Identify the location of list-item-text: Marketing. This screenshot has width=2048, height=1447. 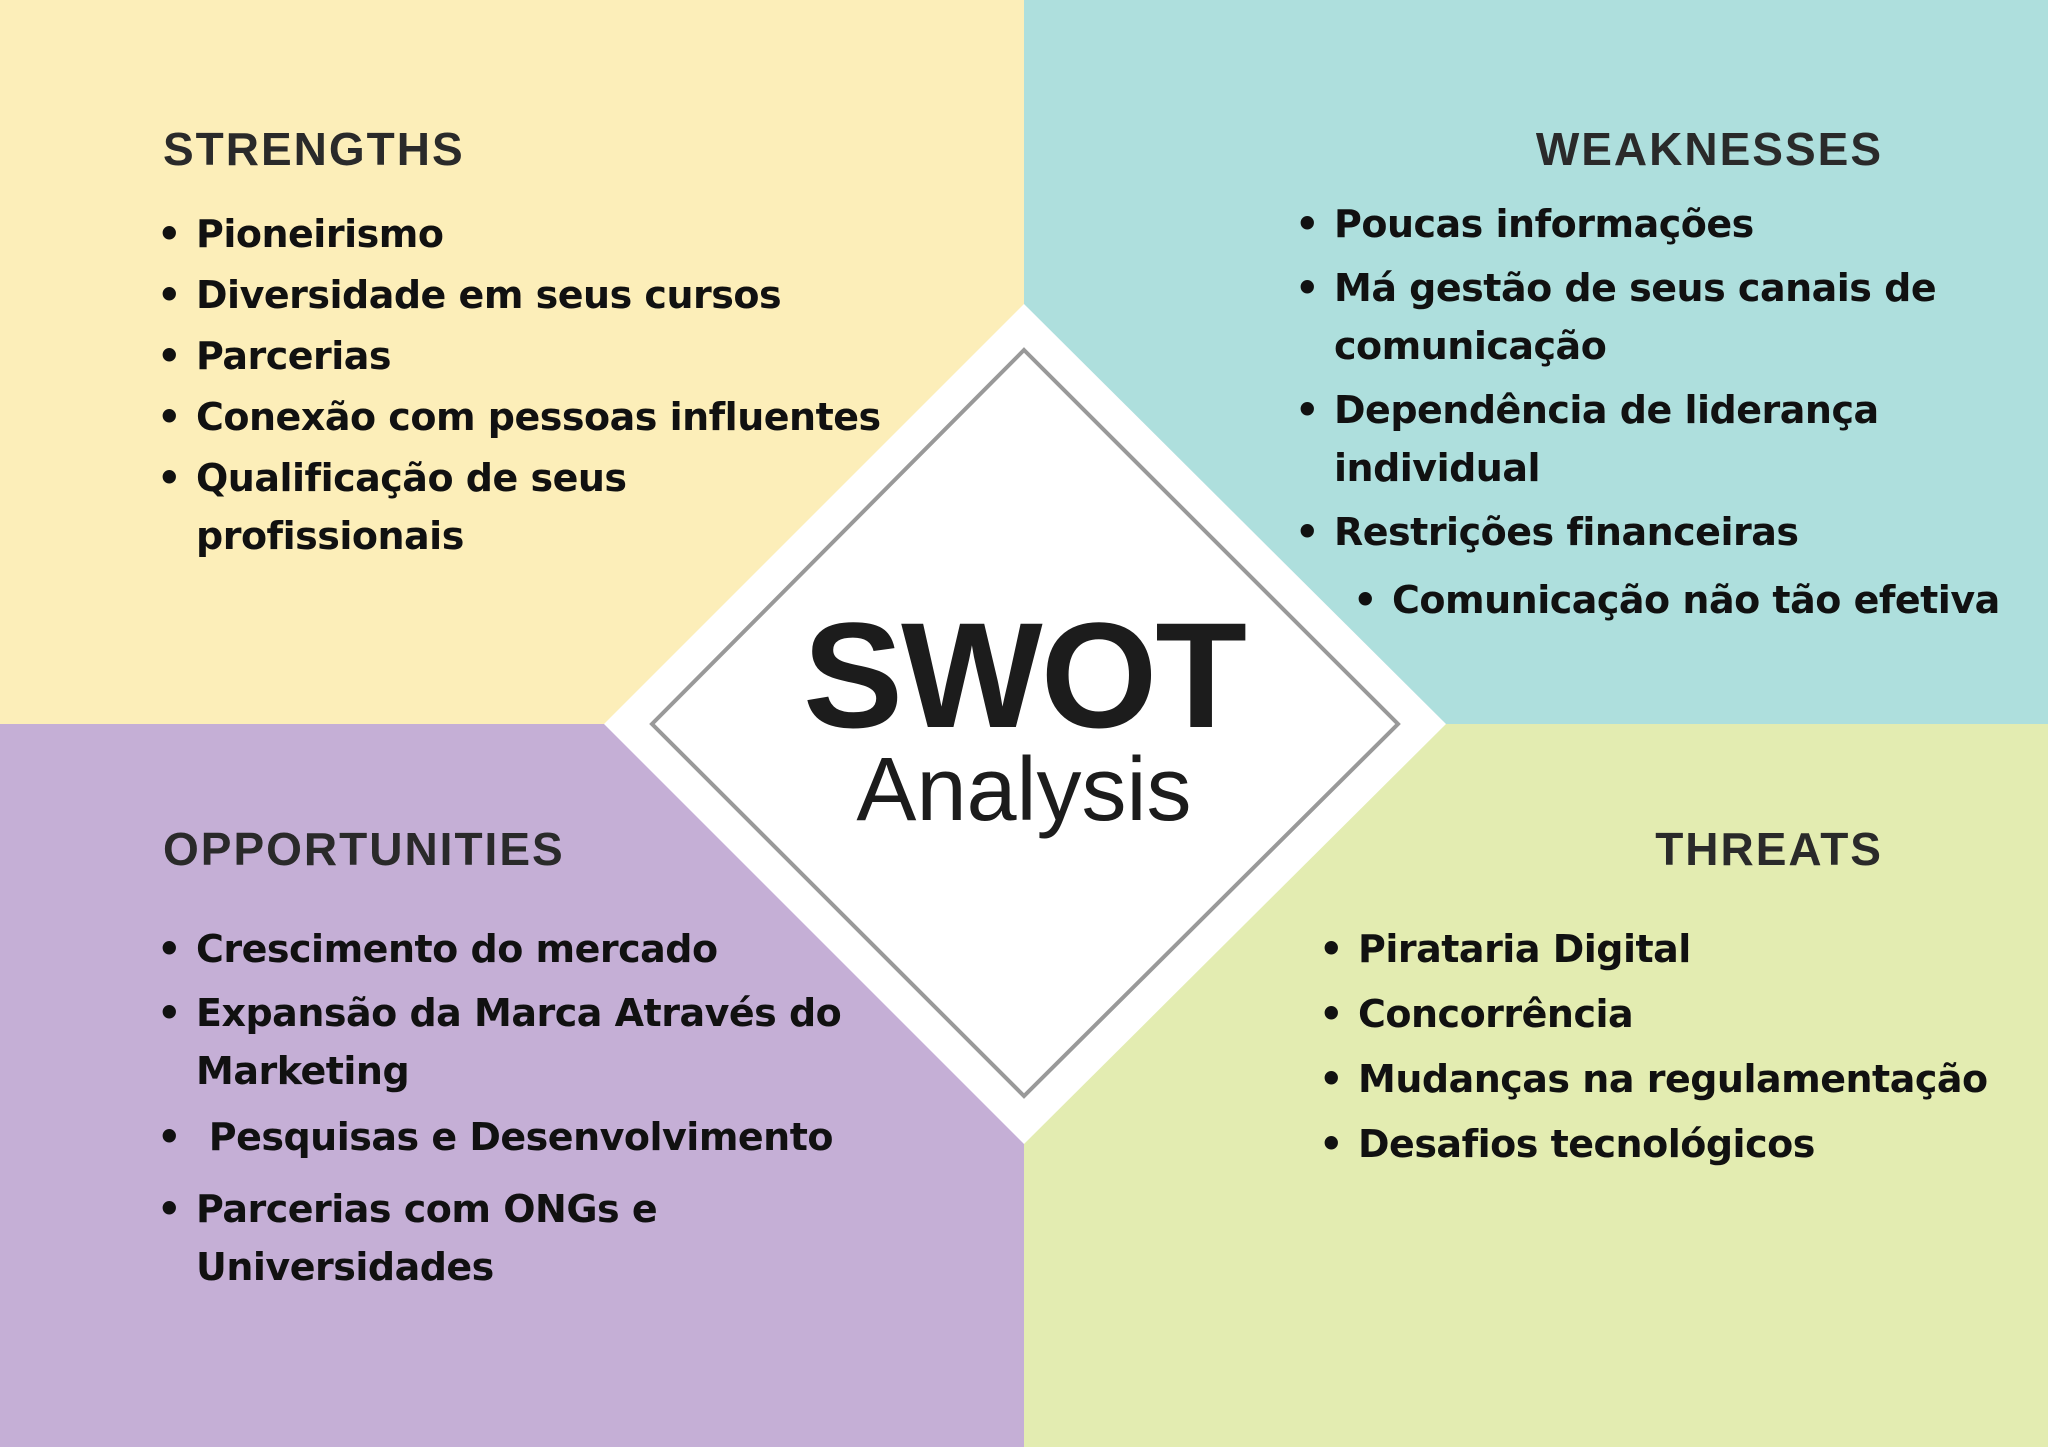
(303, 1071).